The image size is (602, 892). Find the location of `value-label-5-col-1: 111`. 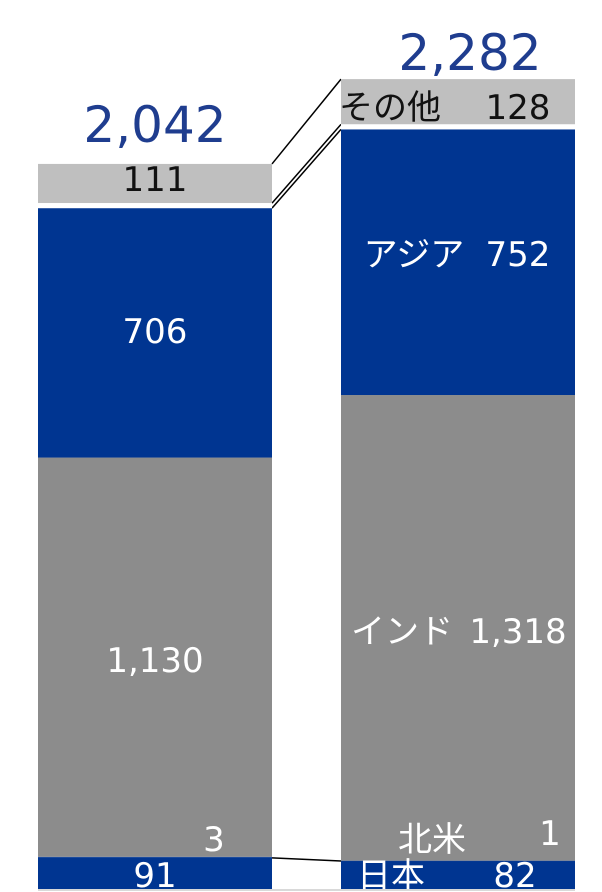

value-label-5-col-1: 111 is located at coordinates (155, 180).